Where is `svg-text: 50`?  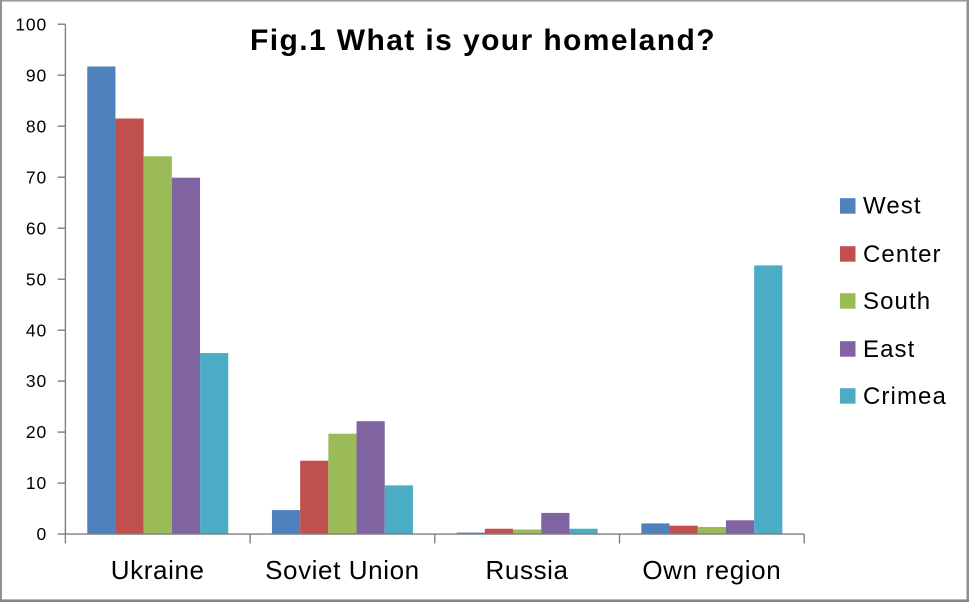 svg-text: 50 is located at coordinates (36, 279).